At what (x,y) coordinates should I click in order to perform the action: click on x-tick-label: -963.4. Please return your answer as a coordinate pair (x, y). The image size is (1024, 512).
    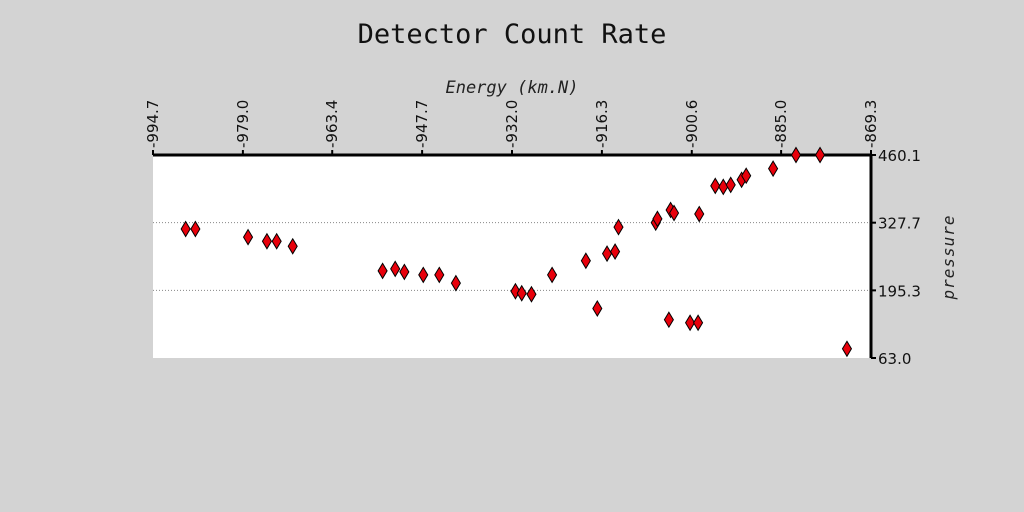
    Looking at the image, I should click on (332, 124).